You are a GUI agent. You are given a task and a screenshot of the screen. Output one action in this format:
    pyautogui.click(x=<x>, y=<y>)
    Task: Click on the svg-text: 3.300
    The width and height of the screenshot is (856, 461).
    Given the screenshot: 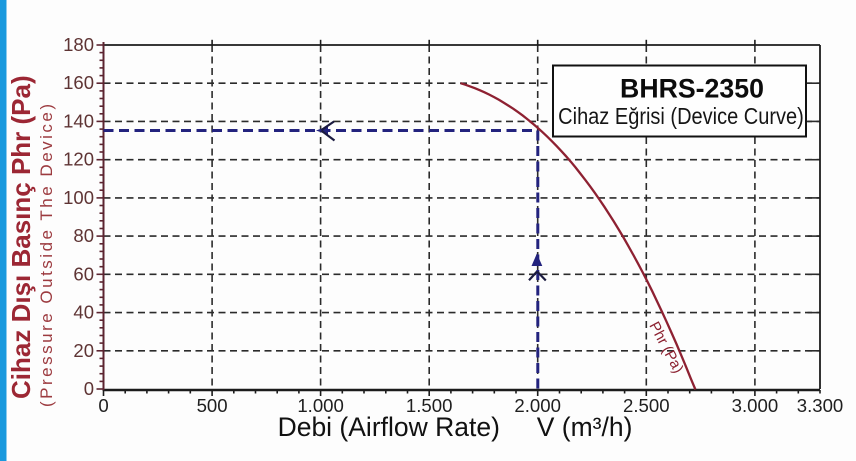 What is the action you would take?
    pyautogui.click(x=820, y=405)
    